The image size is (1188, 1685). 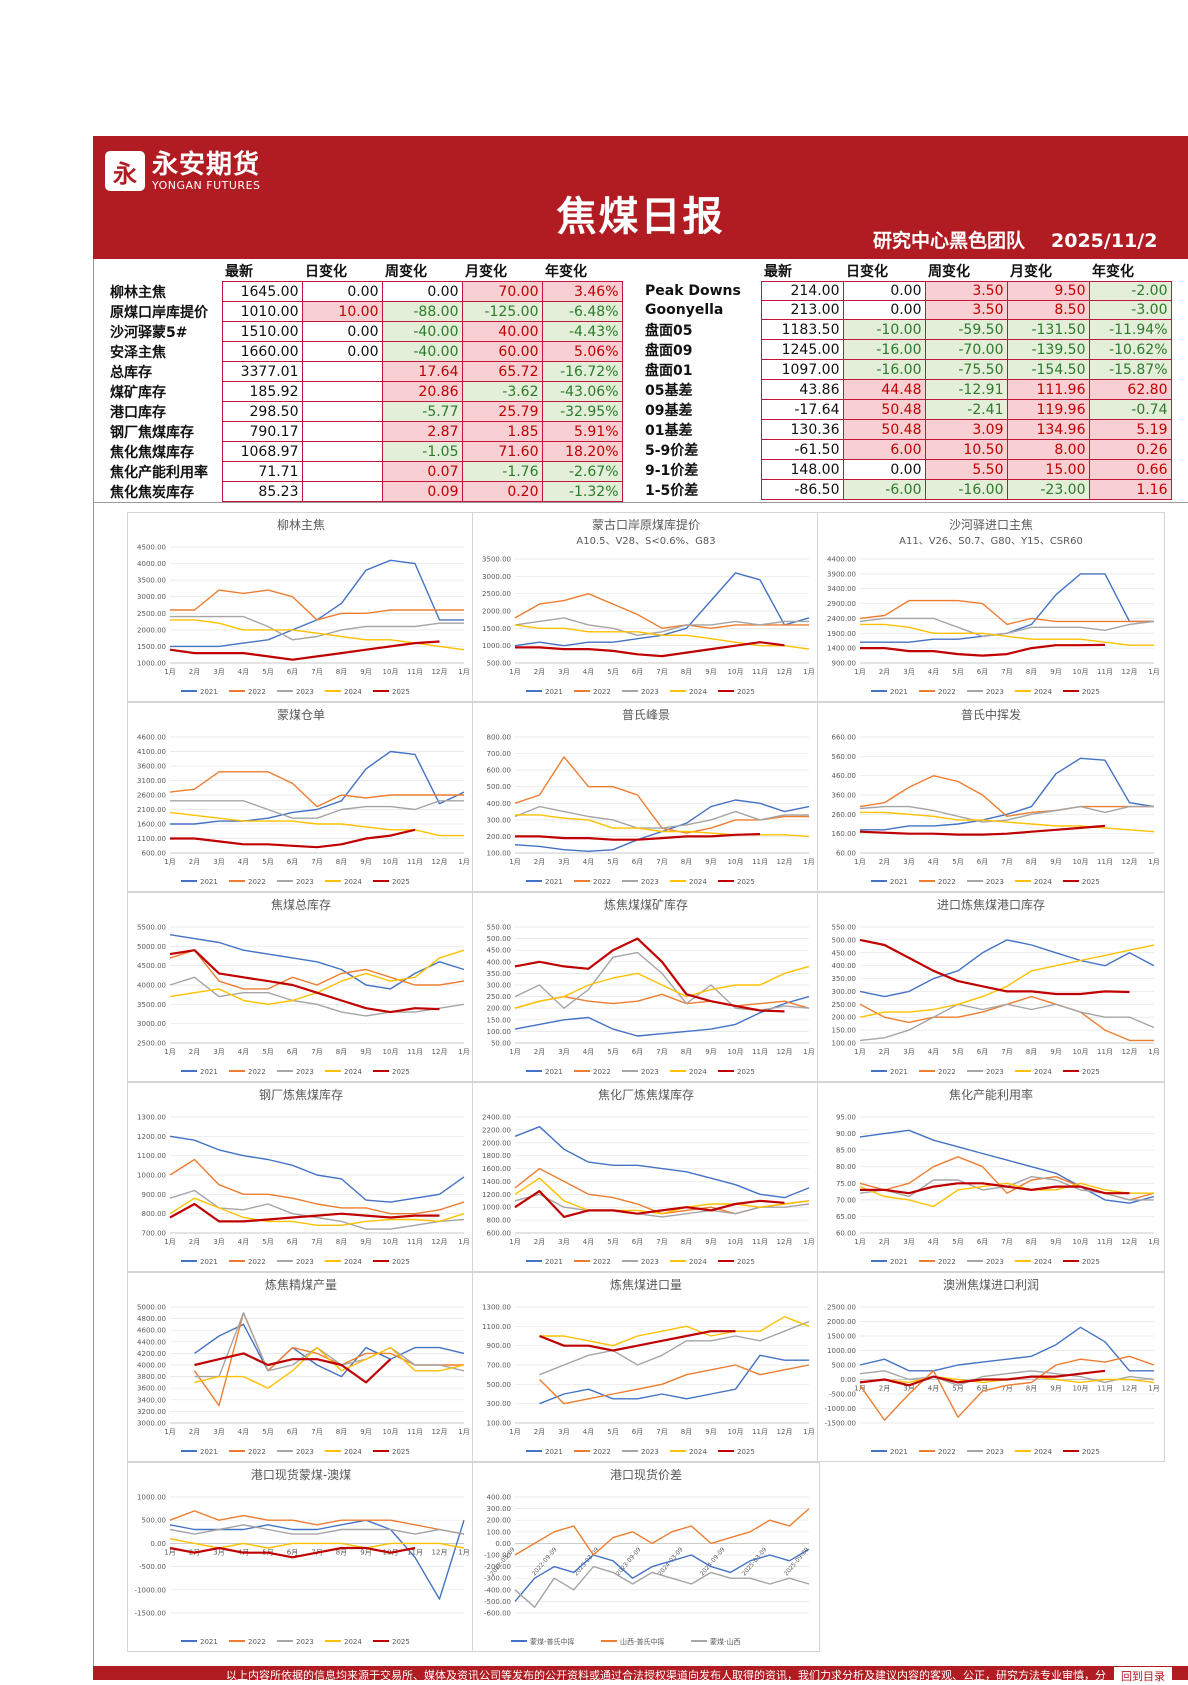 I want to click on cell-month: -131.50, so click(x=1048, y=329).